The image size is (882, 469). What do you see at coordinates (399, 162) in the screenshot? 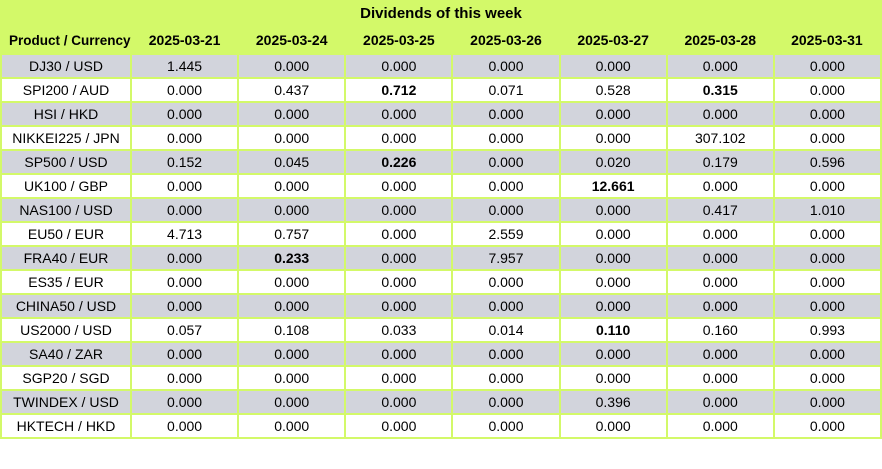
I see `dividend-value-cell: 0.226` at bounding box center [399, 162].